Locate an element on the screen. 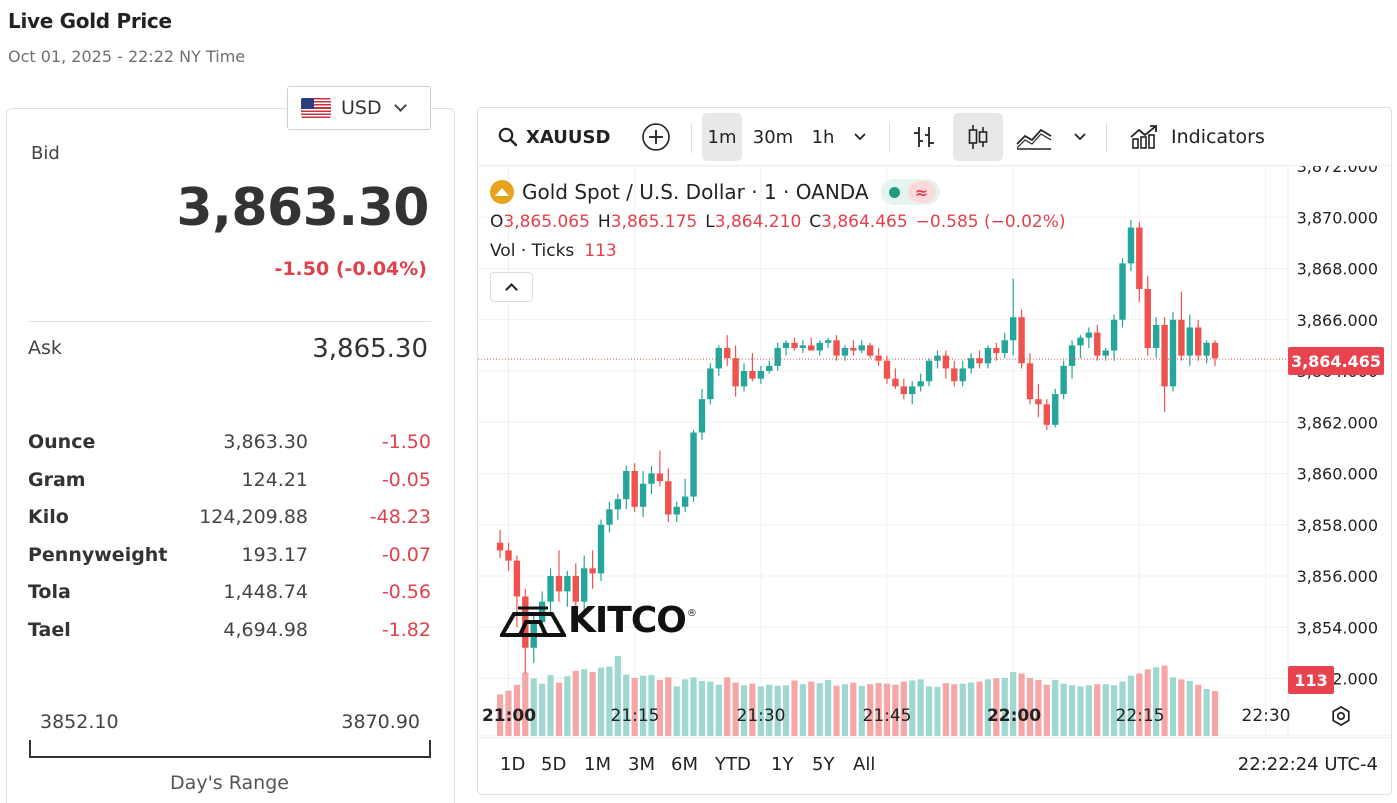 This screenshot has height=803, width=1397. area-style-button is located at coordinates (1034, 137).